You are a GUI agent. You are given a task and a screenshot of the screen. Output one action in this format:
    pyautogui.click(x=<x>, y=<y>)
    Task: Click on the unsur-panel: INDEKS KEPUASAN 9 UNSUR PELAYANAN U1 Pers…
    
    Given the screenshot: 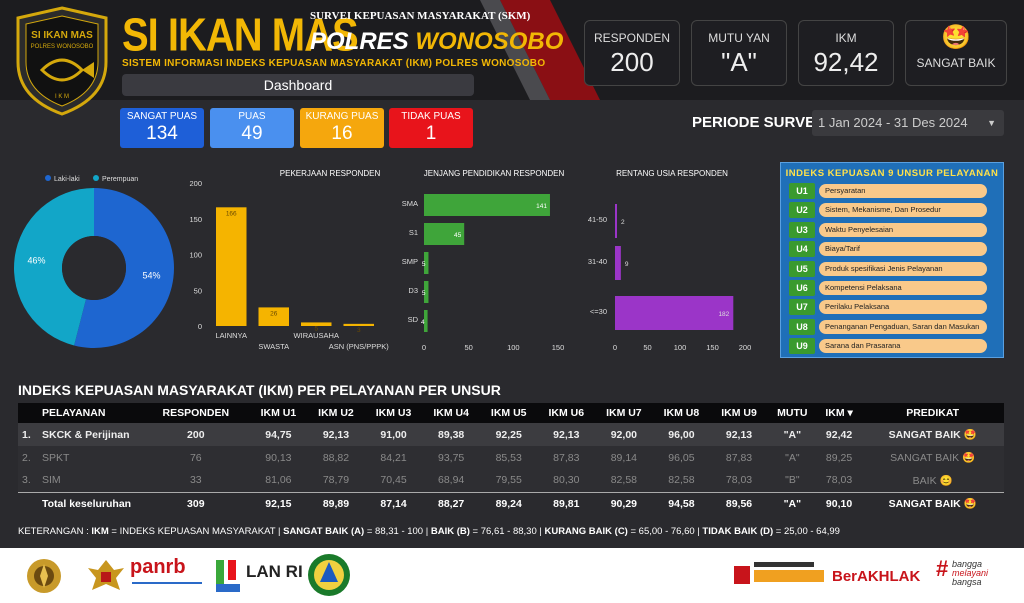 What is the action you would take?
    pyautogui.click(x=892, y=260)
    